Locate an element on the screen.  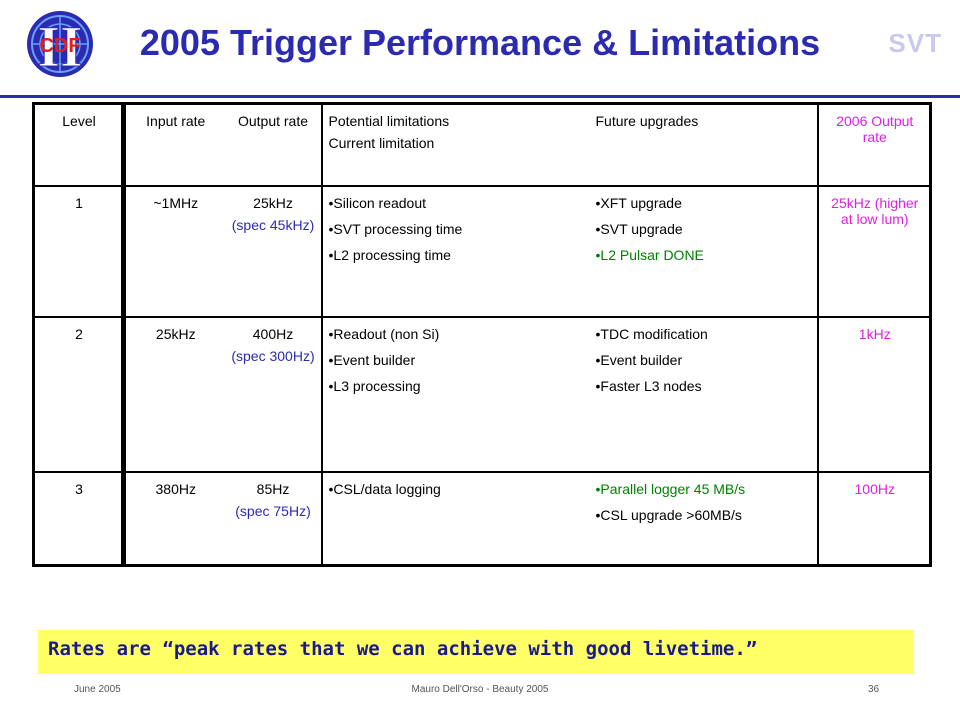
limitation-item: Event builder is located at coordinates (457, 360).